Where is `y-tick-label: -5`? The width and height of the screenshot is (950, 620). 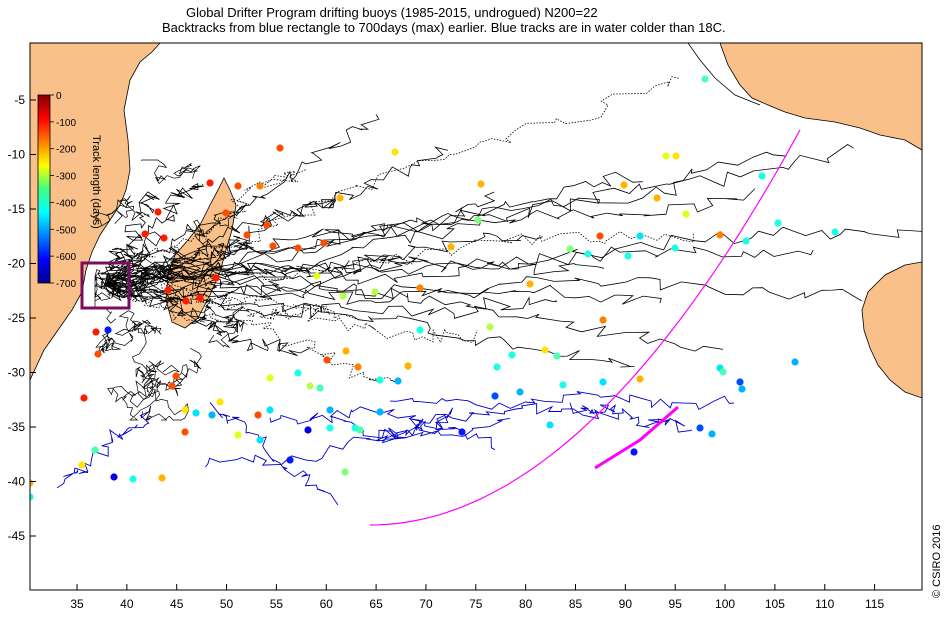 y-tick-label: -5 is located at coordinates (19, 100).